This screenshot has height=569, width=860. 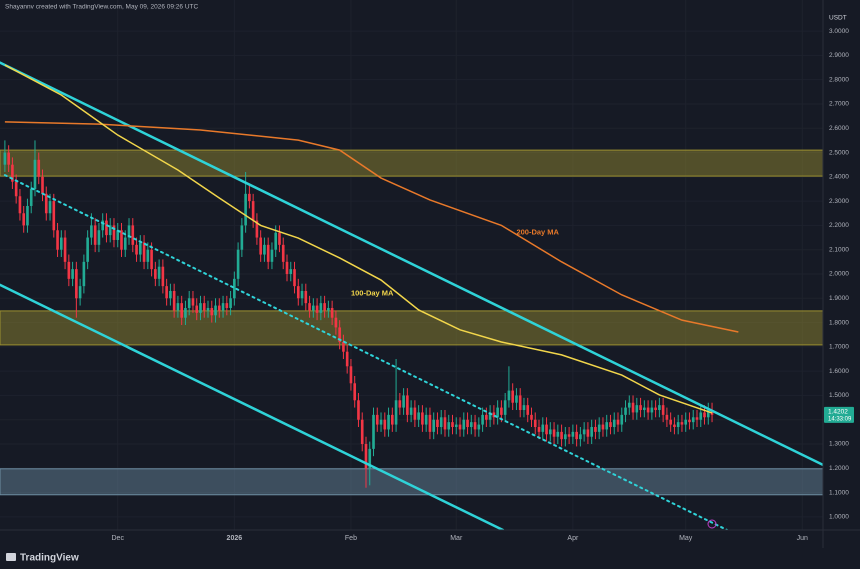 What do you see at coordinates (839, 468) in the screenshot?
I see `y-tick-label: 1.2000` at bounding box center [839, 468].